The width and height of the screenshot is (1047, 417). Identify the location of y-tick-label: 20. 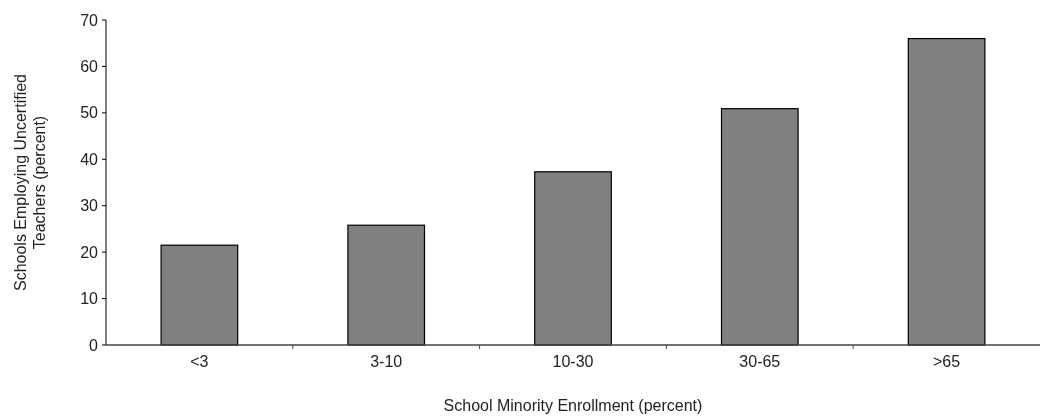
(89, 252).